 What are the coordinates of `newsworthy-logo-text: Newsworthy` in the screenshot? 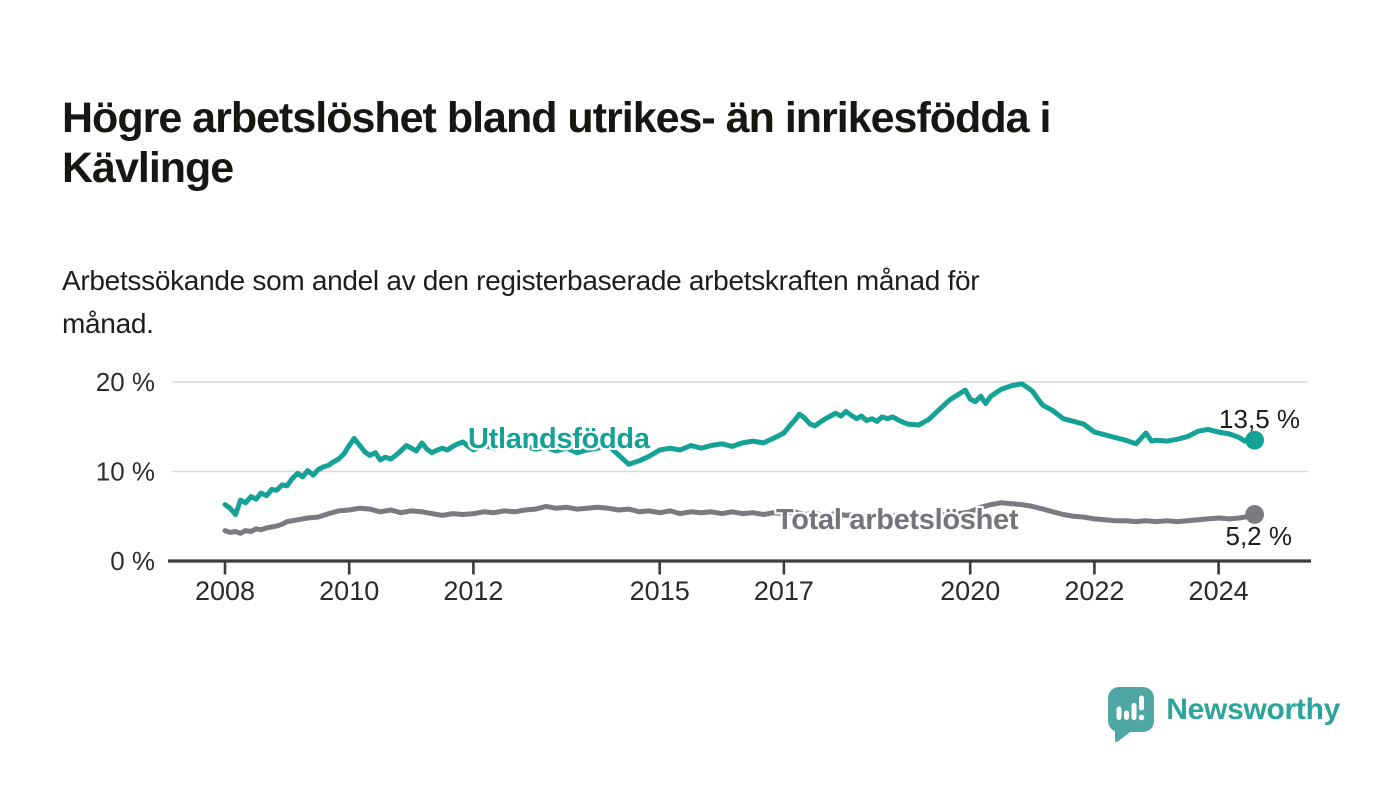 It's located at (1253, 709).